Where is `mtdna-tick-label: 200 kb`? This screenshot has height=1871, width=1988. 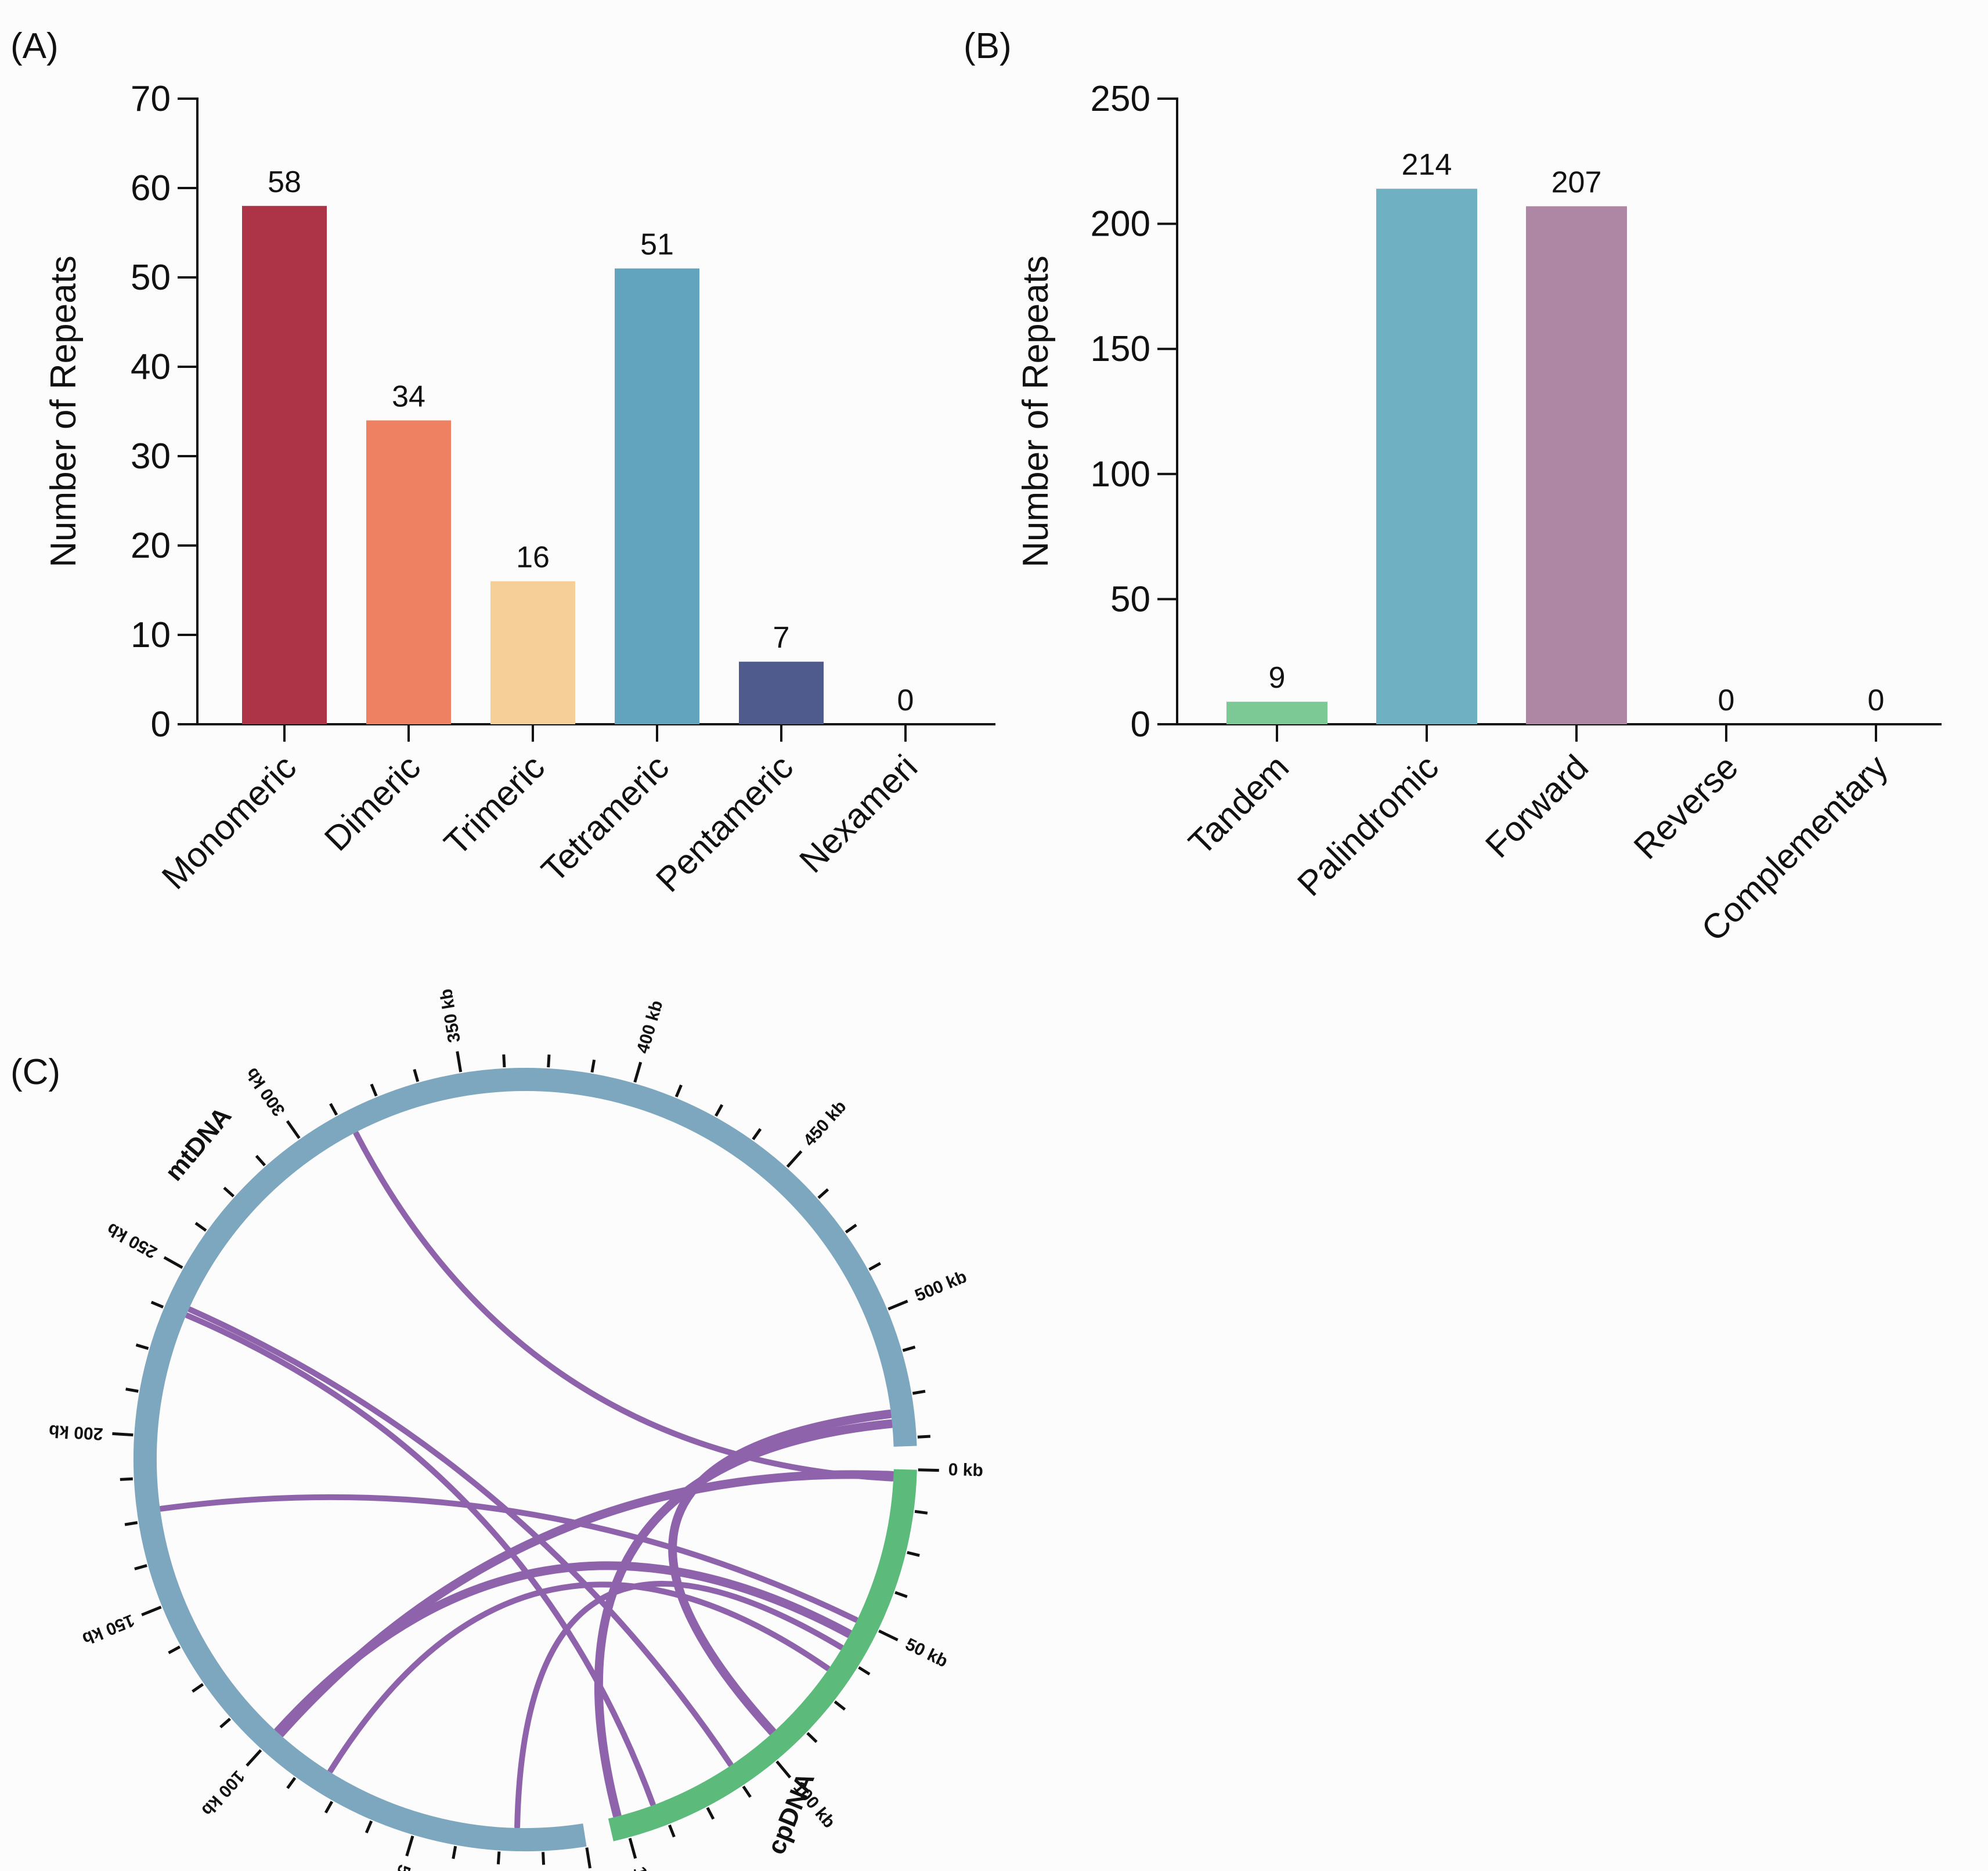 mtdna-tick-label: 200 kb is located at coordinates (75, 1432).